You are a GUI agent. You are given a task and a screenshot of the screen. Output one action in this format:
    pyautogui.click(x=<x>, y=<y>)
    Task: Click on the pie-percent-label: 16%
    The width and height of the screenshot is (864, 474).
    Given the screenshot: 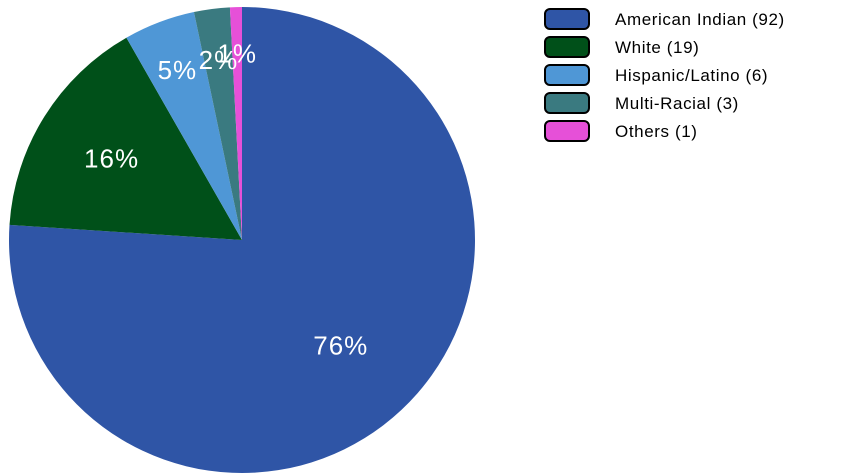 What is the action you would take?
    pyautogui.click(x=111, y=159)
    